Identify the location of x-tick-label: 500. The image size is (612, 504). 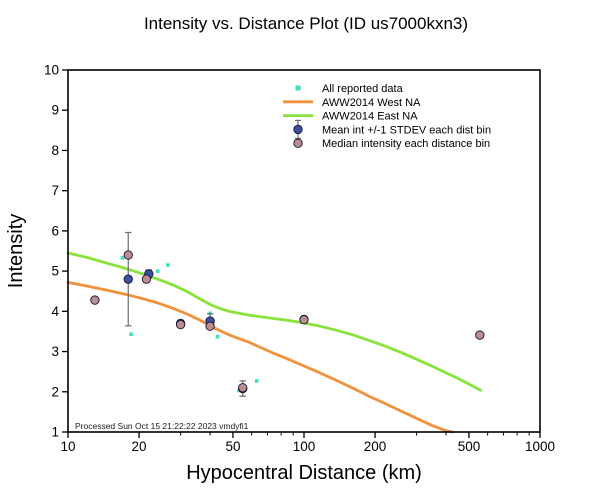
(469, 446).